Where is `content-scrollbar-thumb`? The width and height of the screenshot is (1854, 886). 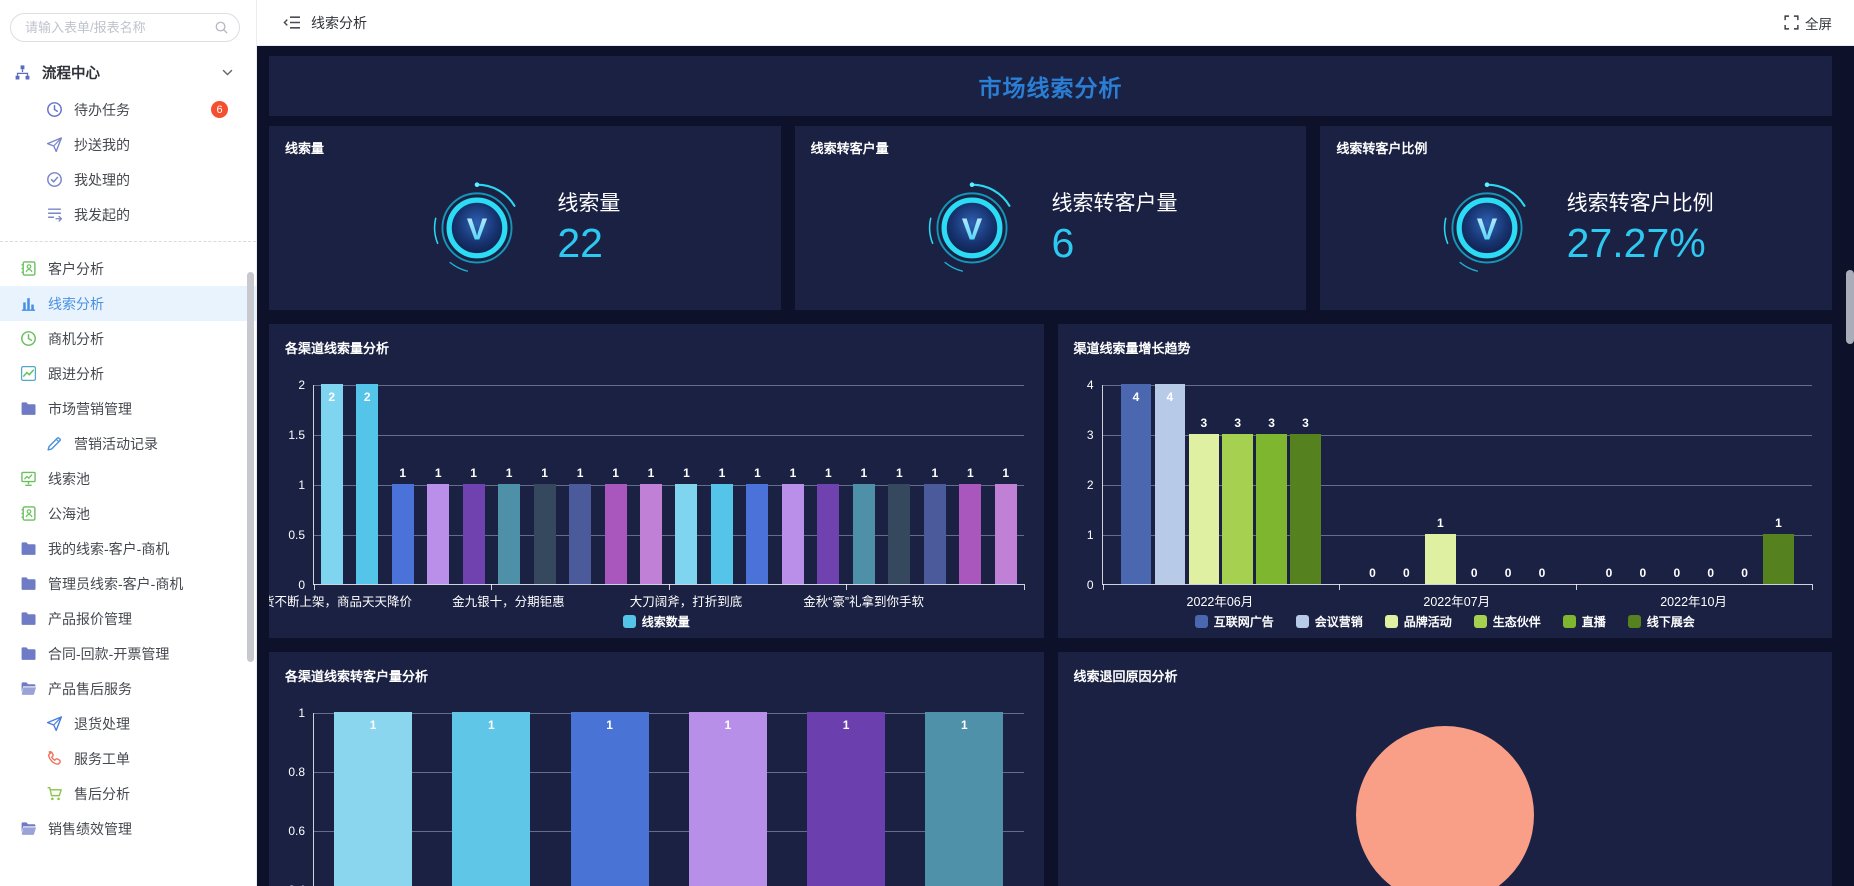
content-scrollbar-thumb is located at coordinates (1850, 307).